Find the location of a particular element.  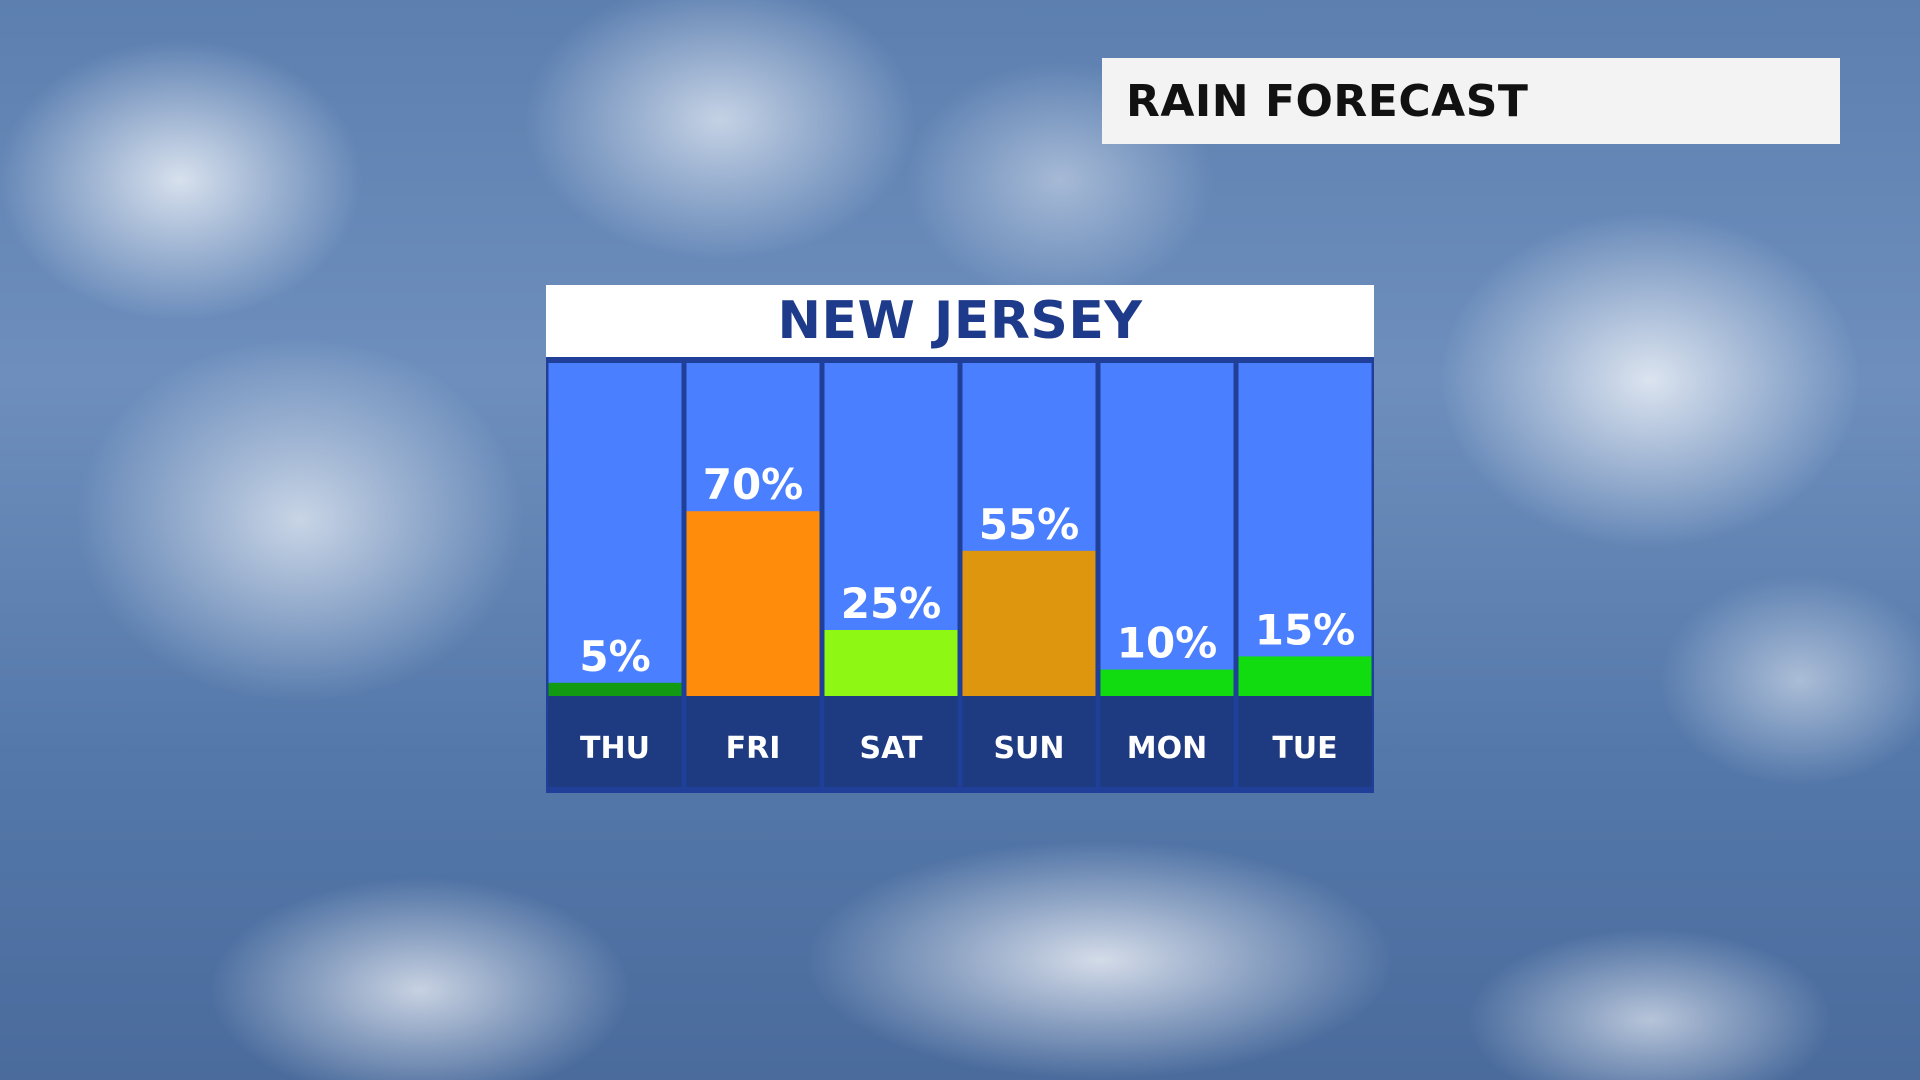

bar-sun is located at coordinates (1029, 623).